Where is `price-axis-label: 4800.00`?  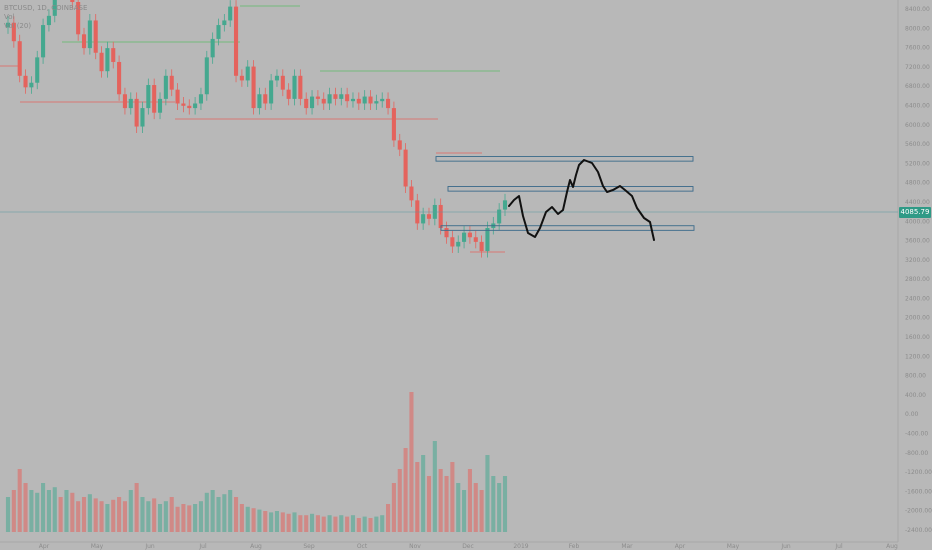
price-axis-label: 4800.00 is located at coordinates (917, 183).